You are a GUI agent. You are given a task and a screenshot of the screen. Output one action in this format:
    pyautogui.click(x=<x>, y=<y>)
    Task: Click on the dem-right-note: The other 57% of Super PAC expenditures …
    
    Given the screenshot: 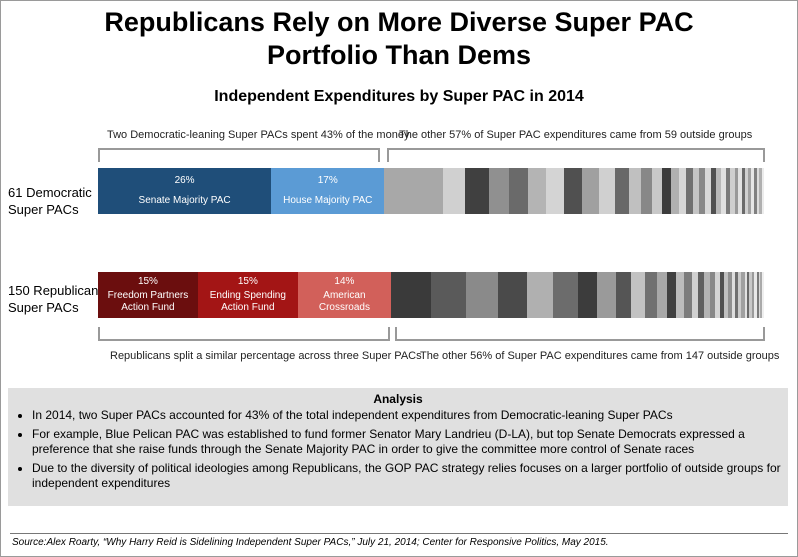 What is the action you would take?
    pyautogui.click(x=576, y=135)
    